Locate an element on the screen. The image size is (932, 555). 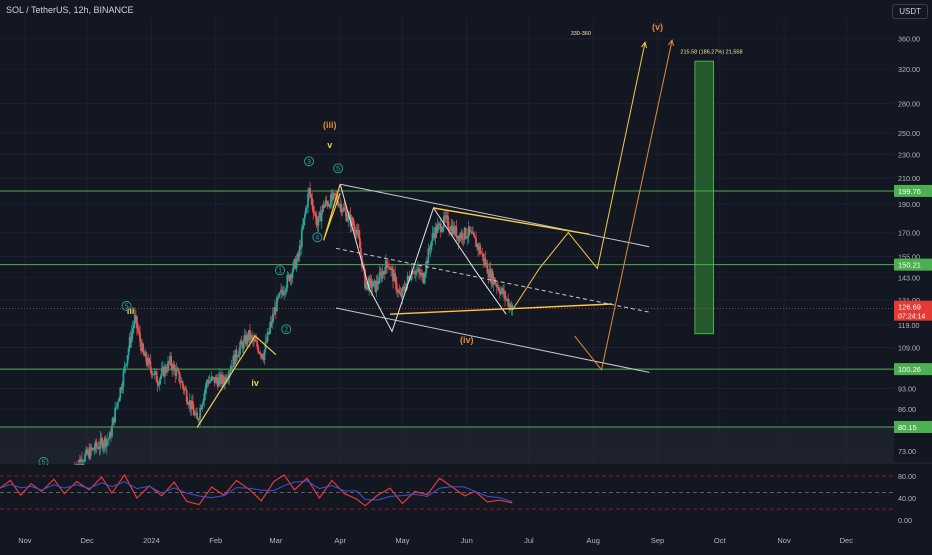
price-tick-label: 170.00 is located at coordinates (909, 233).